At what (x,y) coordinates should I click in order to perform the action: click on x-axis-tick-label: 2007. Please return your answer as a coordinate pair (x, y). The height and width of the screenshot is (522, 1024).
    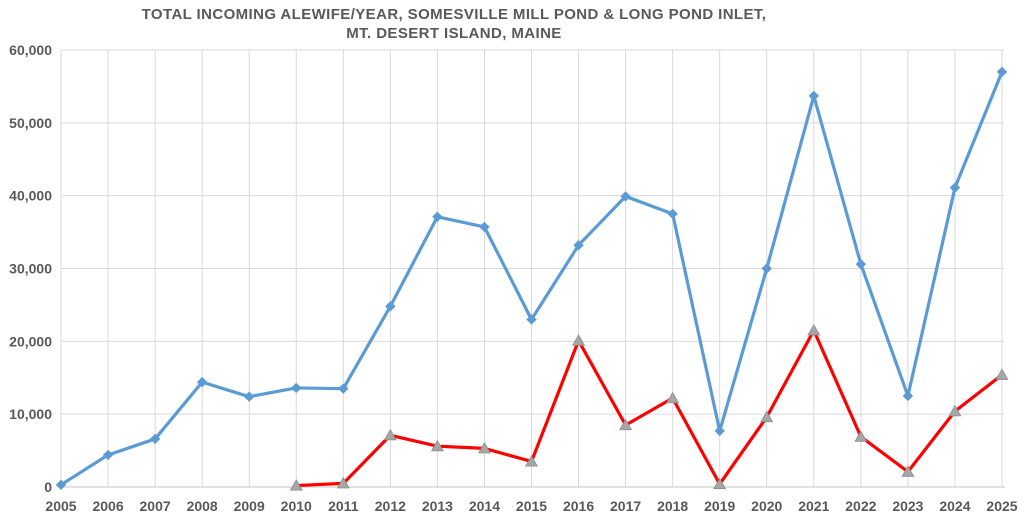
    Looking at the image, I should click on (155, 506).